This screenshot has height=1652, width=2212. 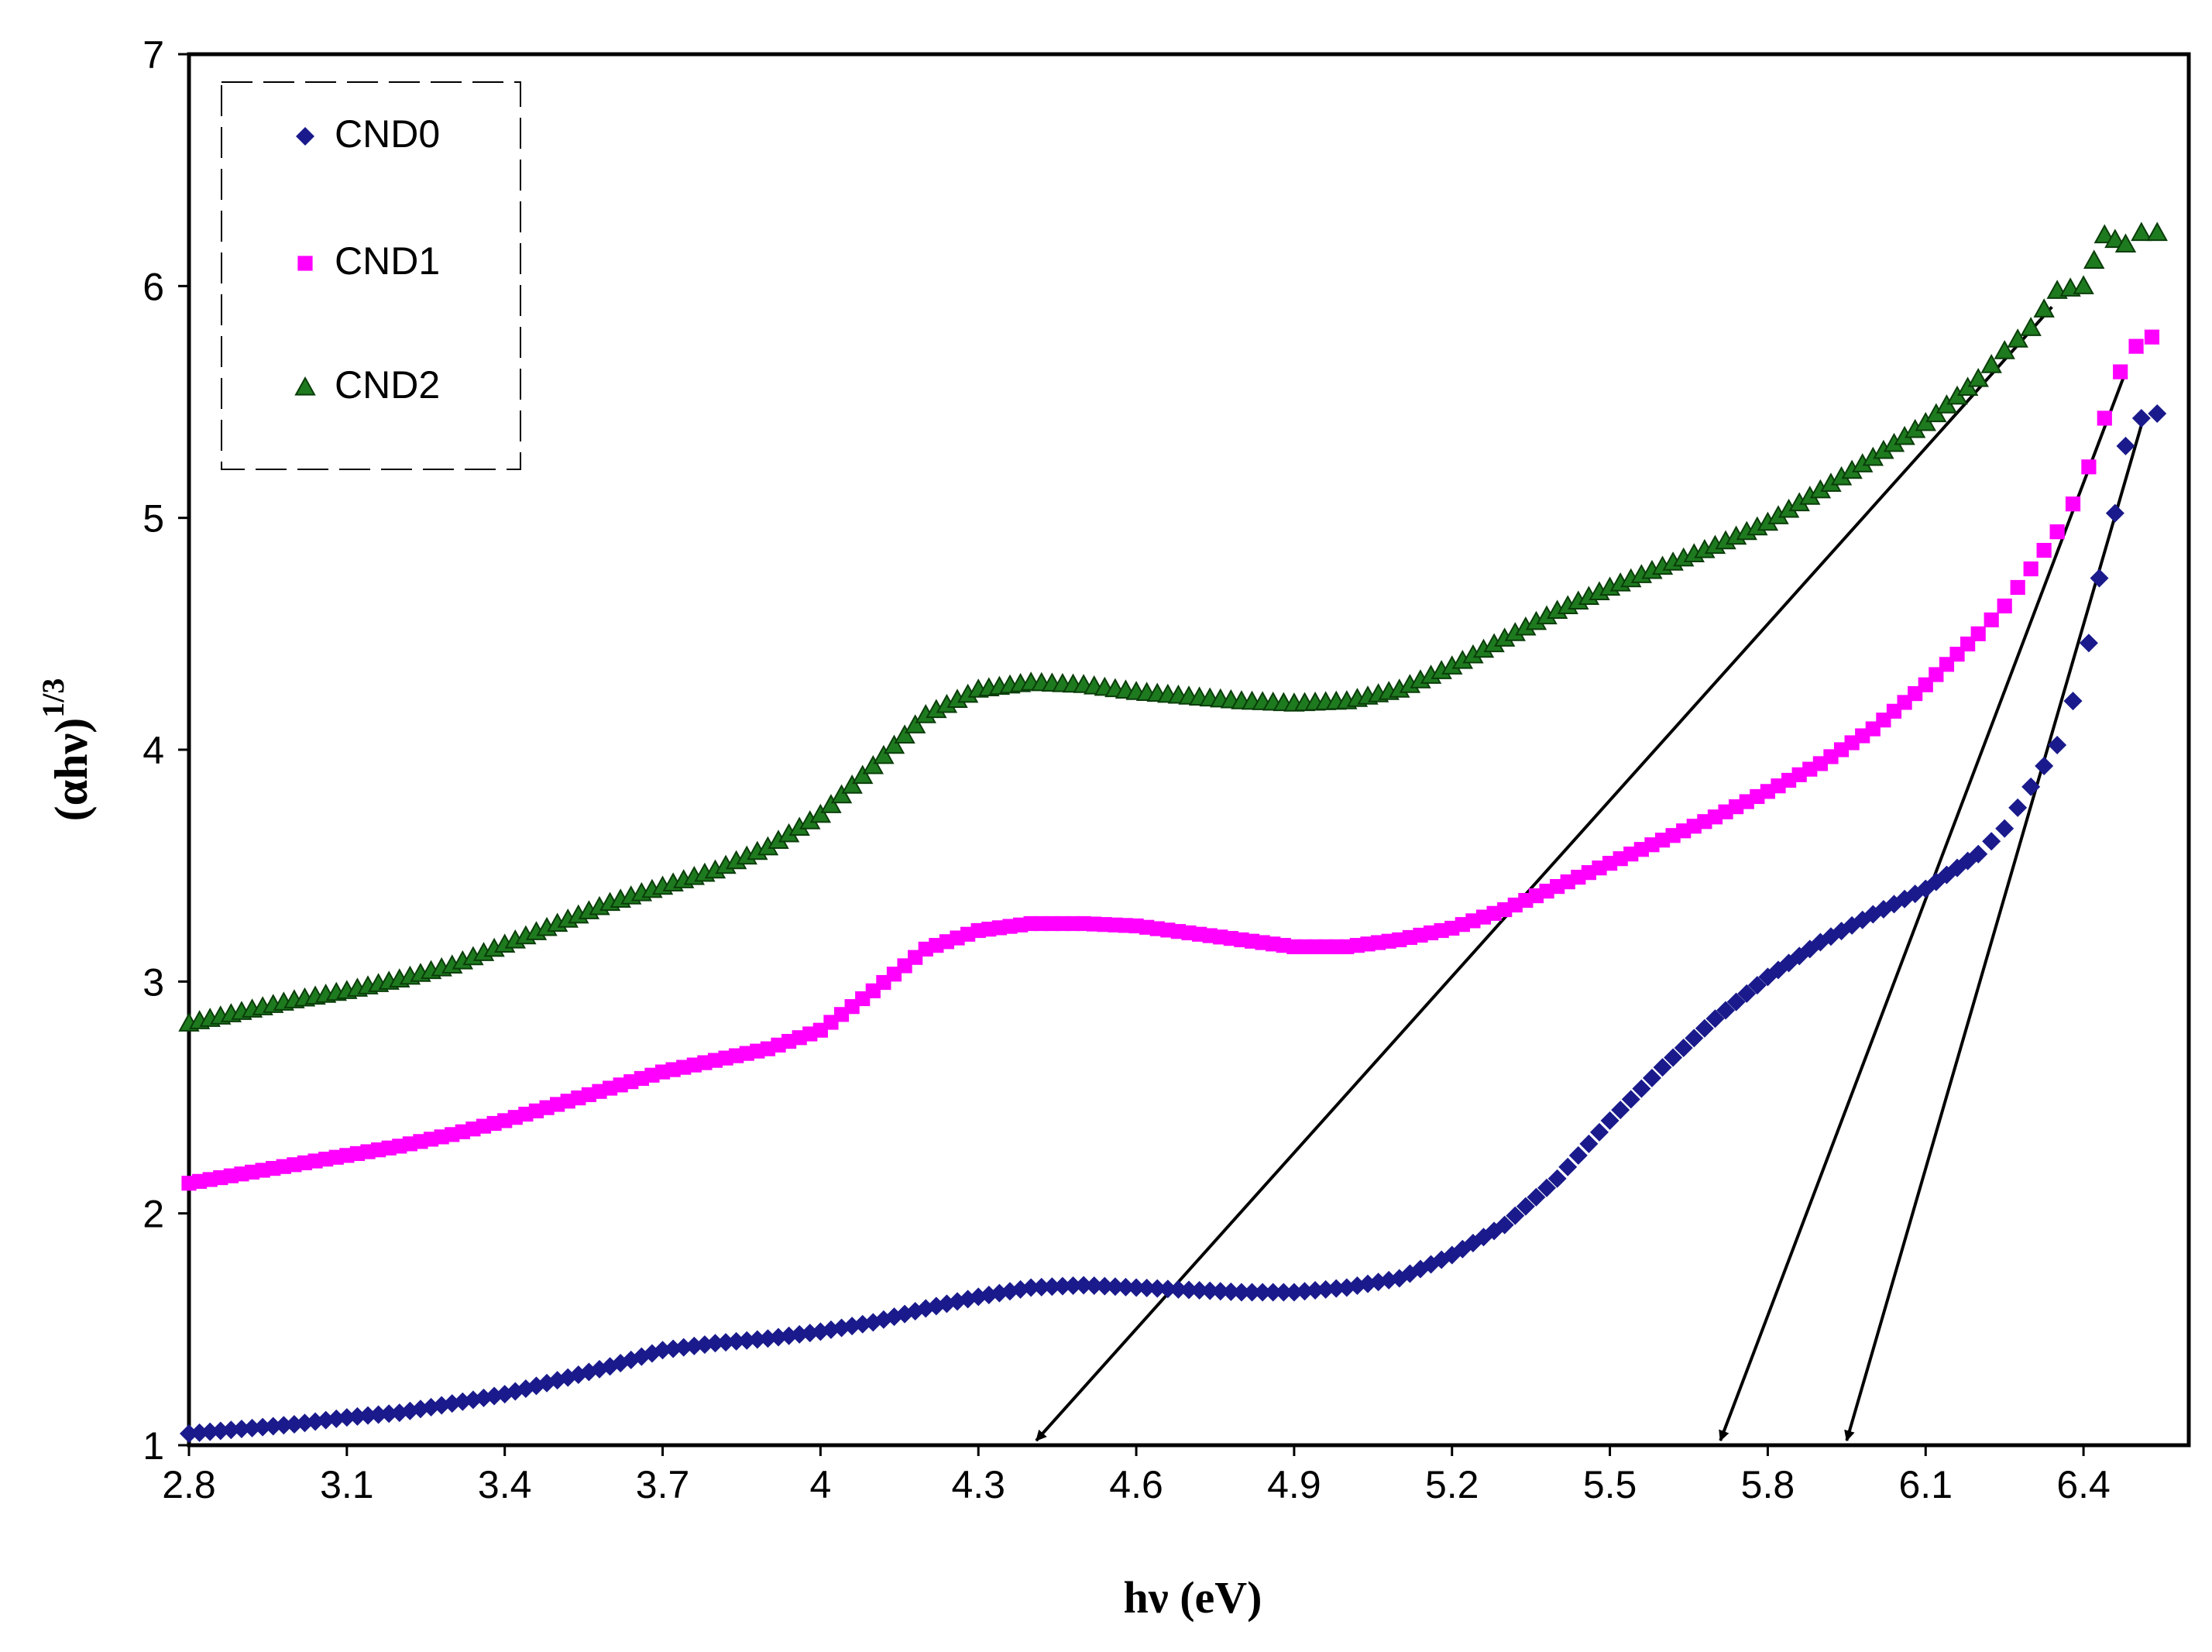 What do you see at coordinates (1452, 1484) in the screenshot?
I see `x-tick-label: 5.2` at bounding box center [1452, 1484].